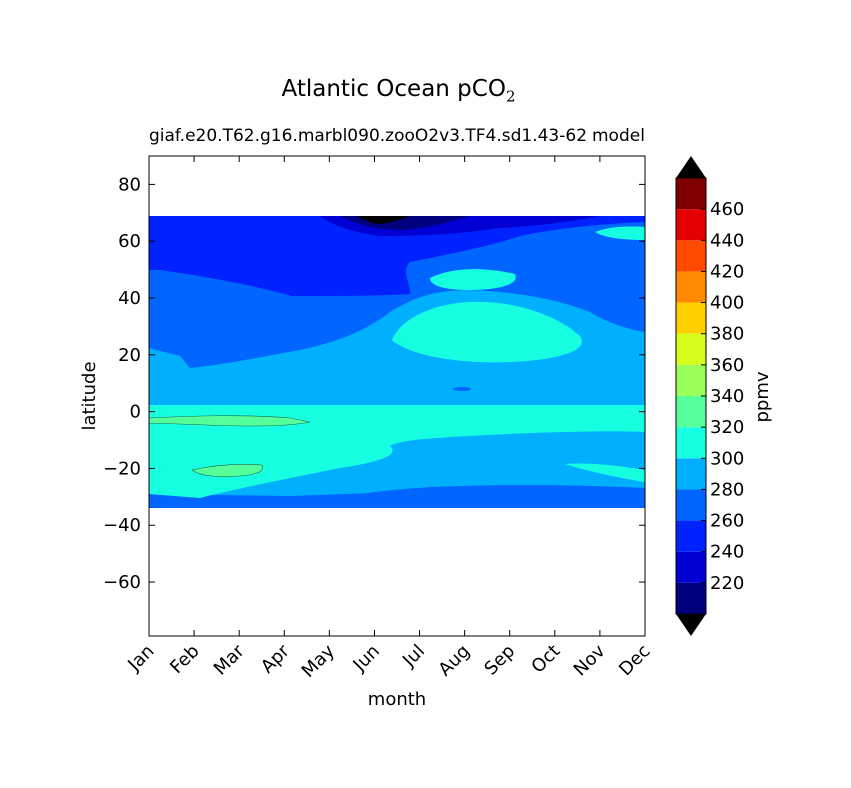  I want to click on colorbar-tick-label: 220, so click(727, 583).